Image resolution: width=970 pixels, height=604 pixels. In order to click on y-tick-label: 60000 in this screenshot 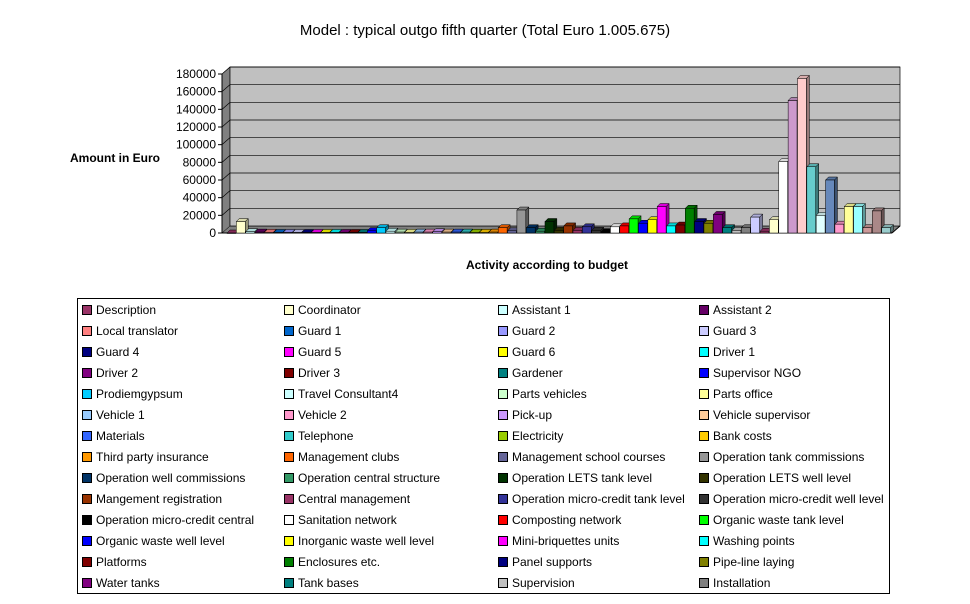, I will do `click(200, 180)`.